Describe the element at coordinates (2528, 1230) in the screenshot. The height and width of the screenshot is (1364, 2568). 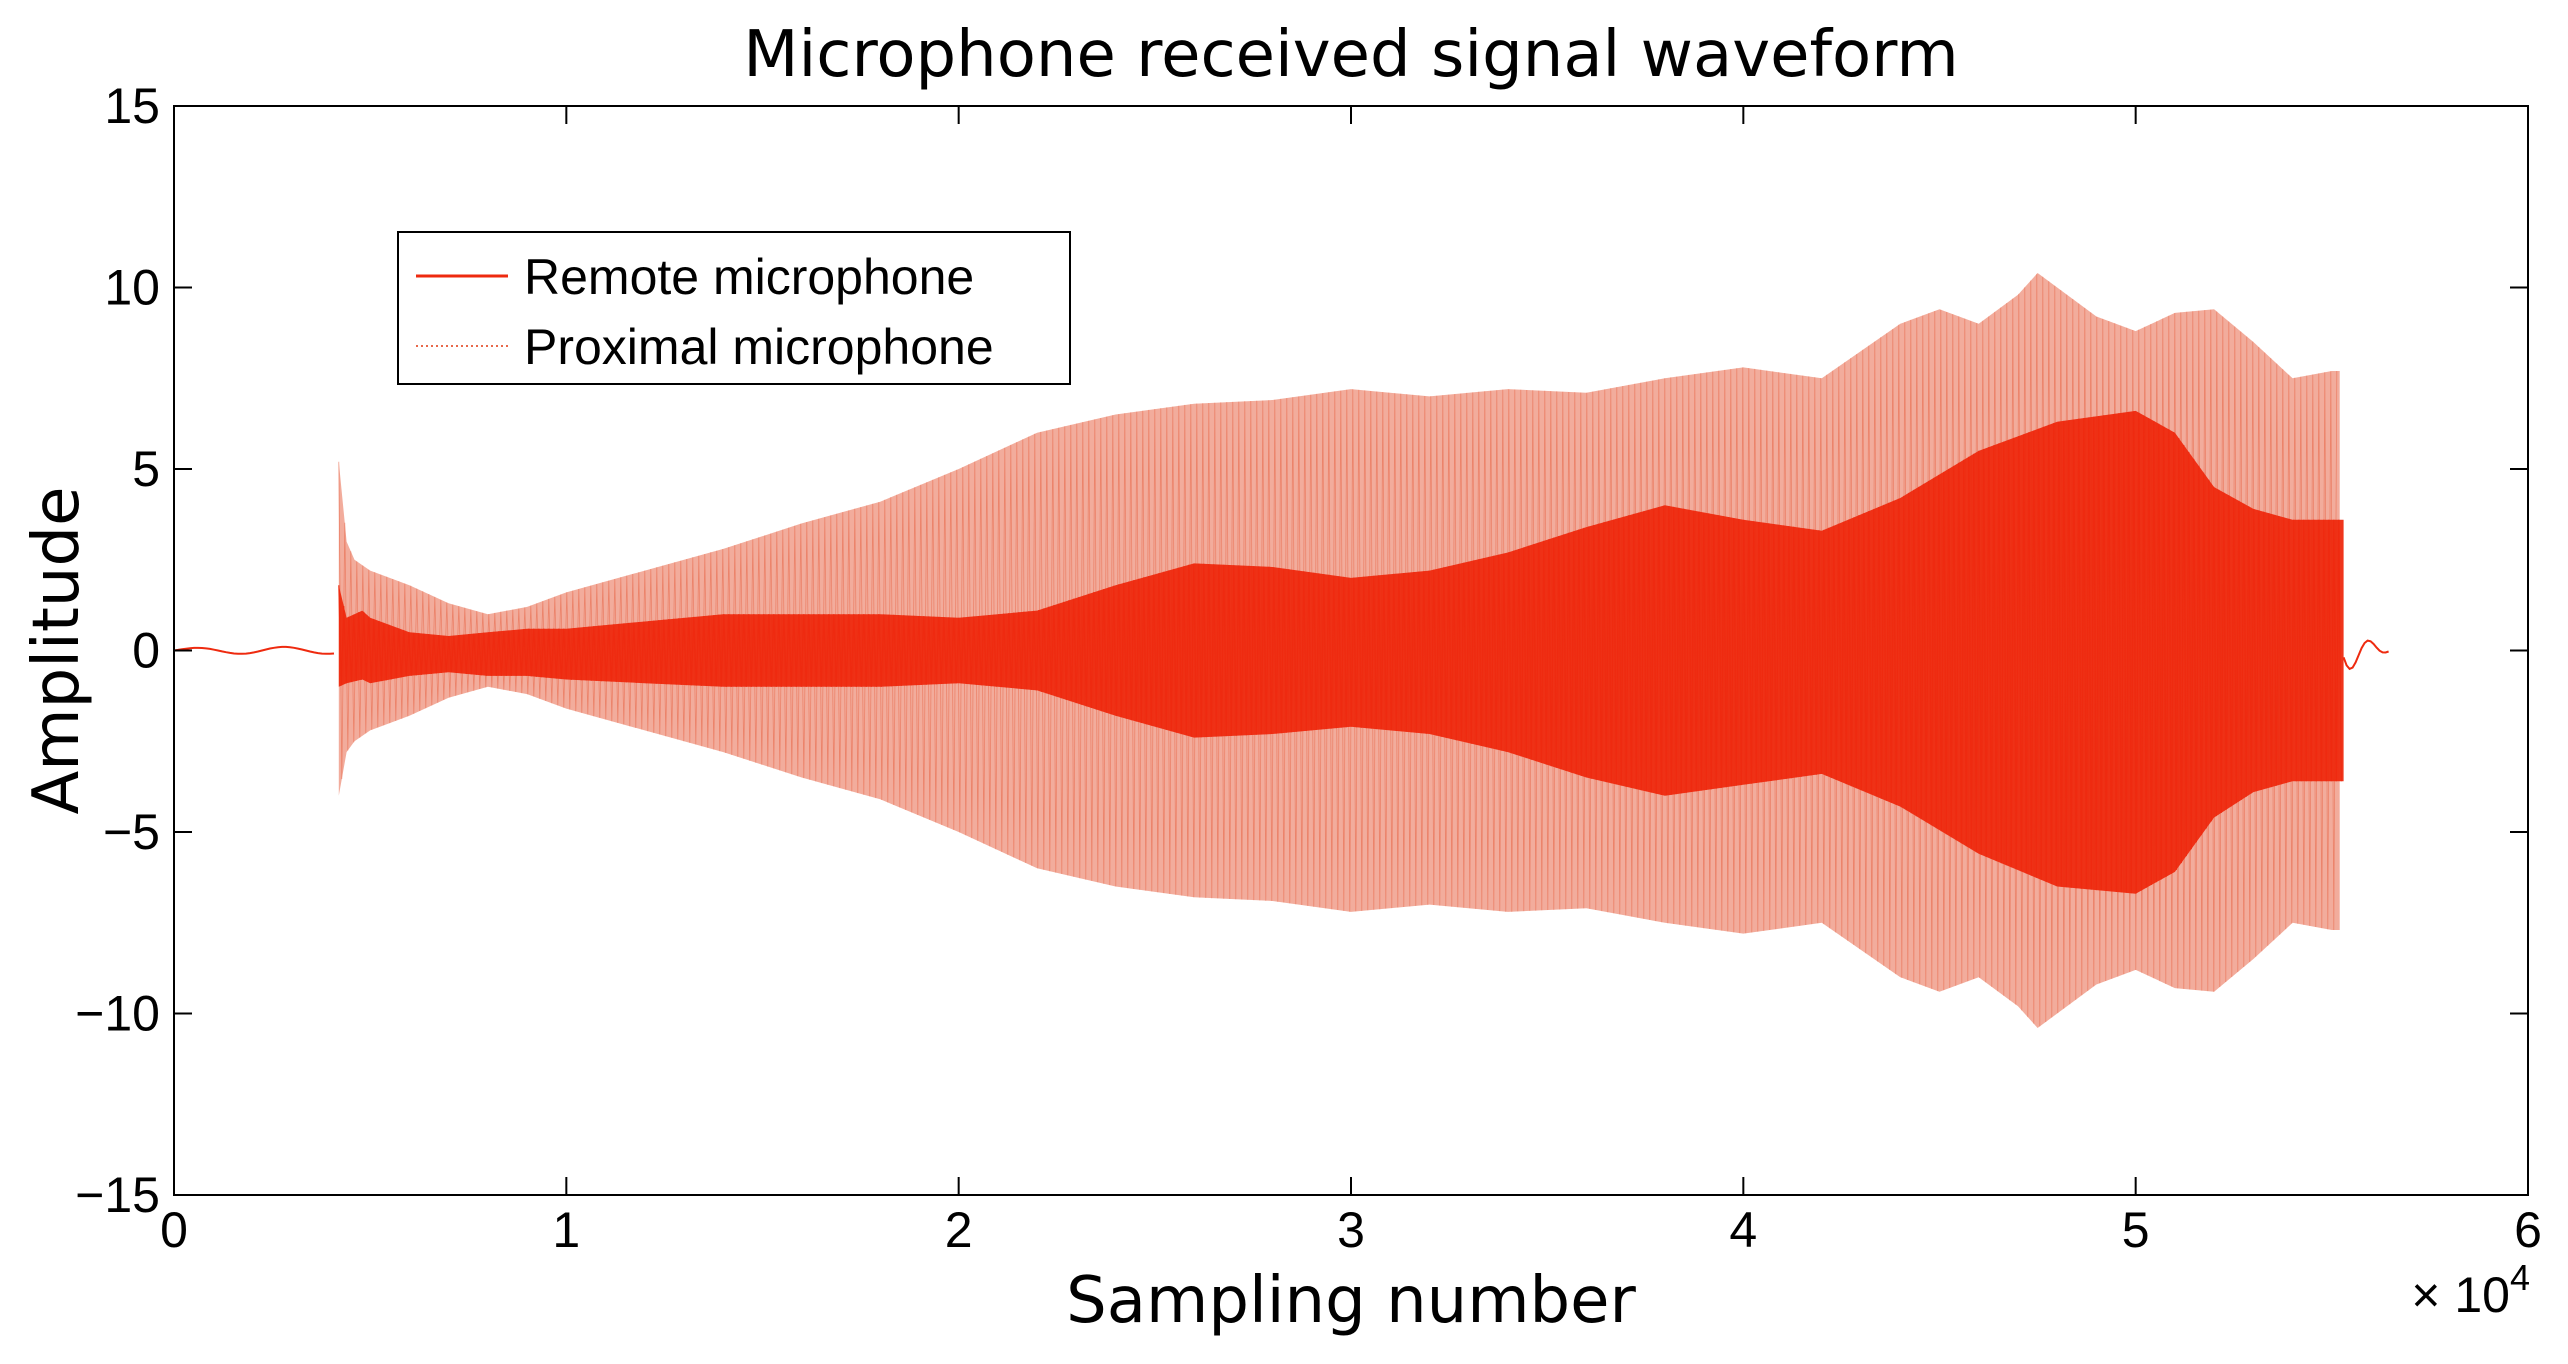
I see `x-tick-label: 6` at that location.